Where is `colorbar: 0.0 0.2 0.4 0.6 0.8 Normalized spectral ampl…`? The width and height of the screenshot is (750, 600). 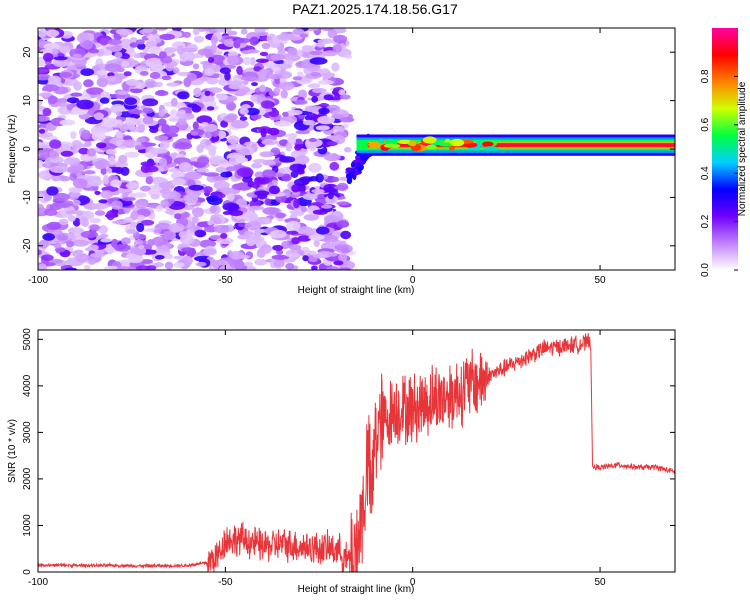
colorbar: 0.0 0.2 0.4 0.6 0.8 Normalized spectral ampl… is located at coordinates (724, 152).